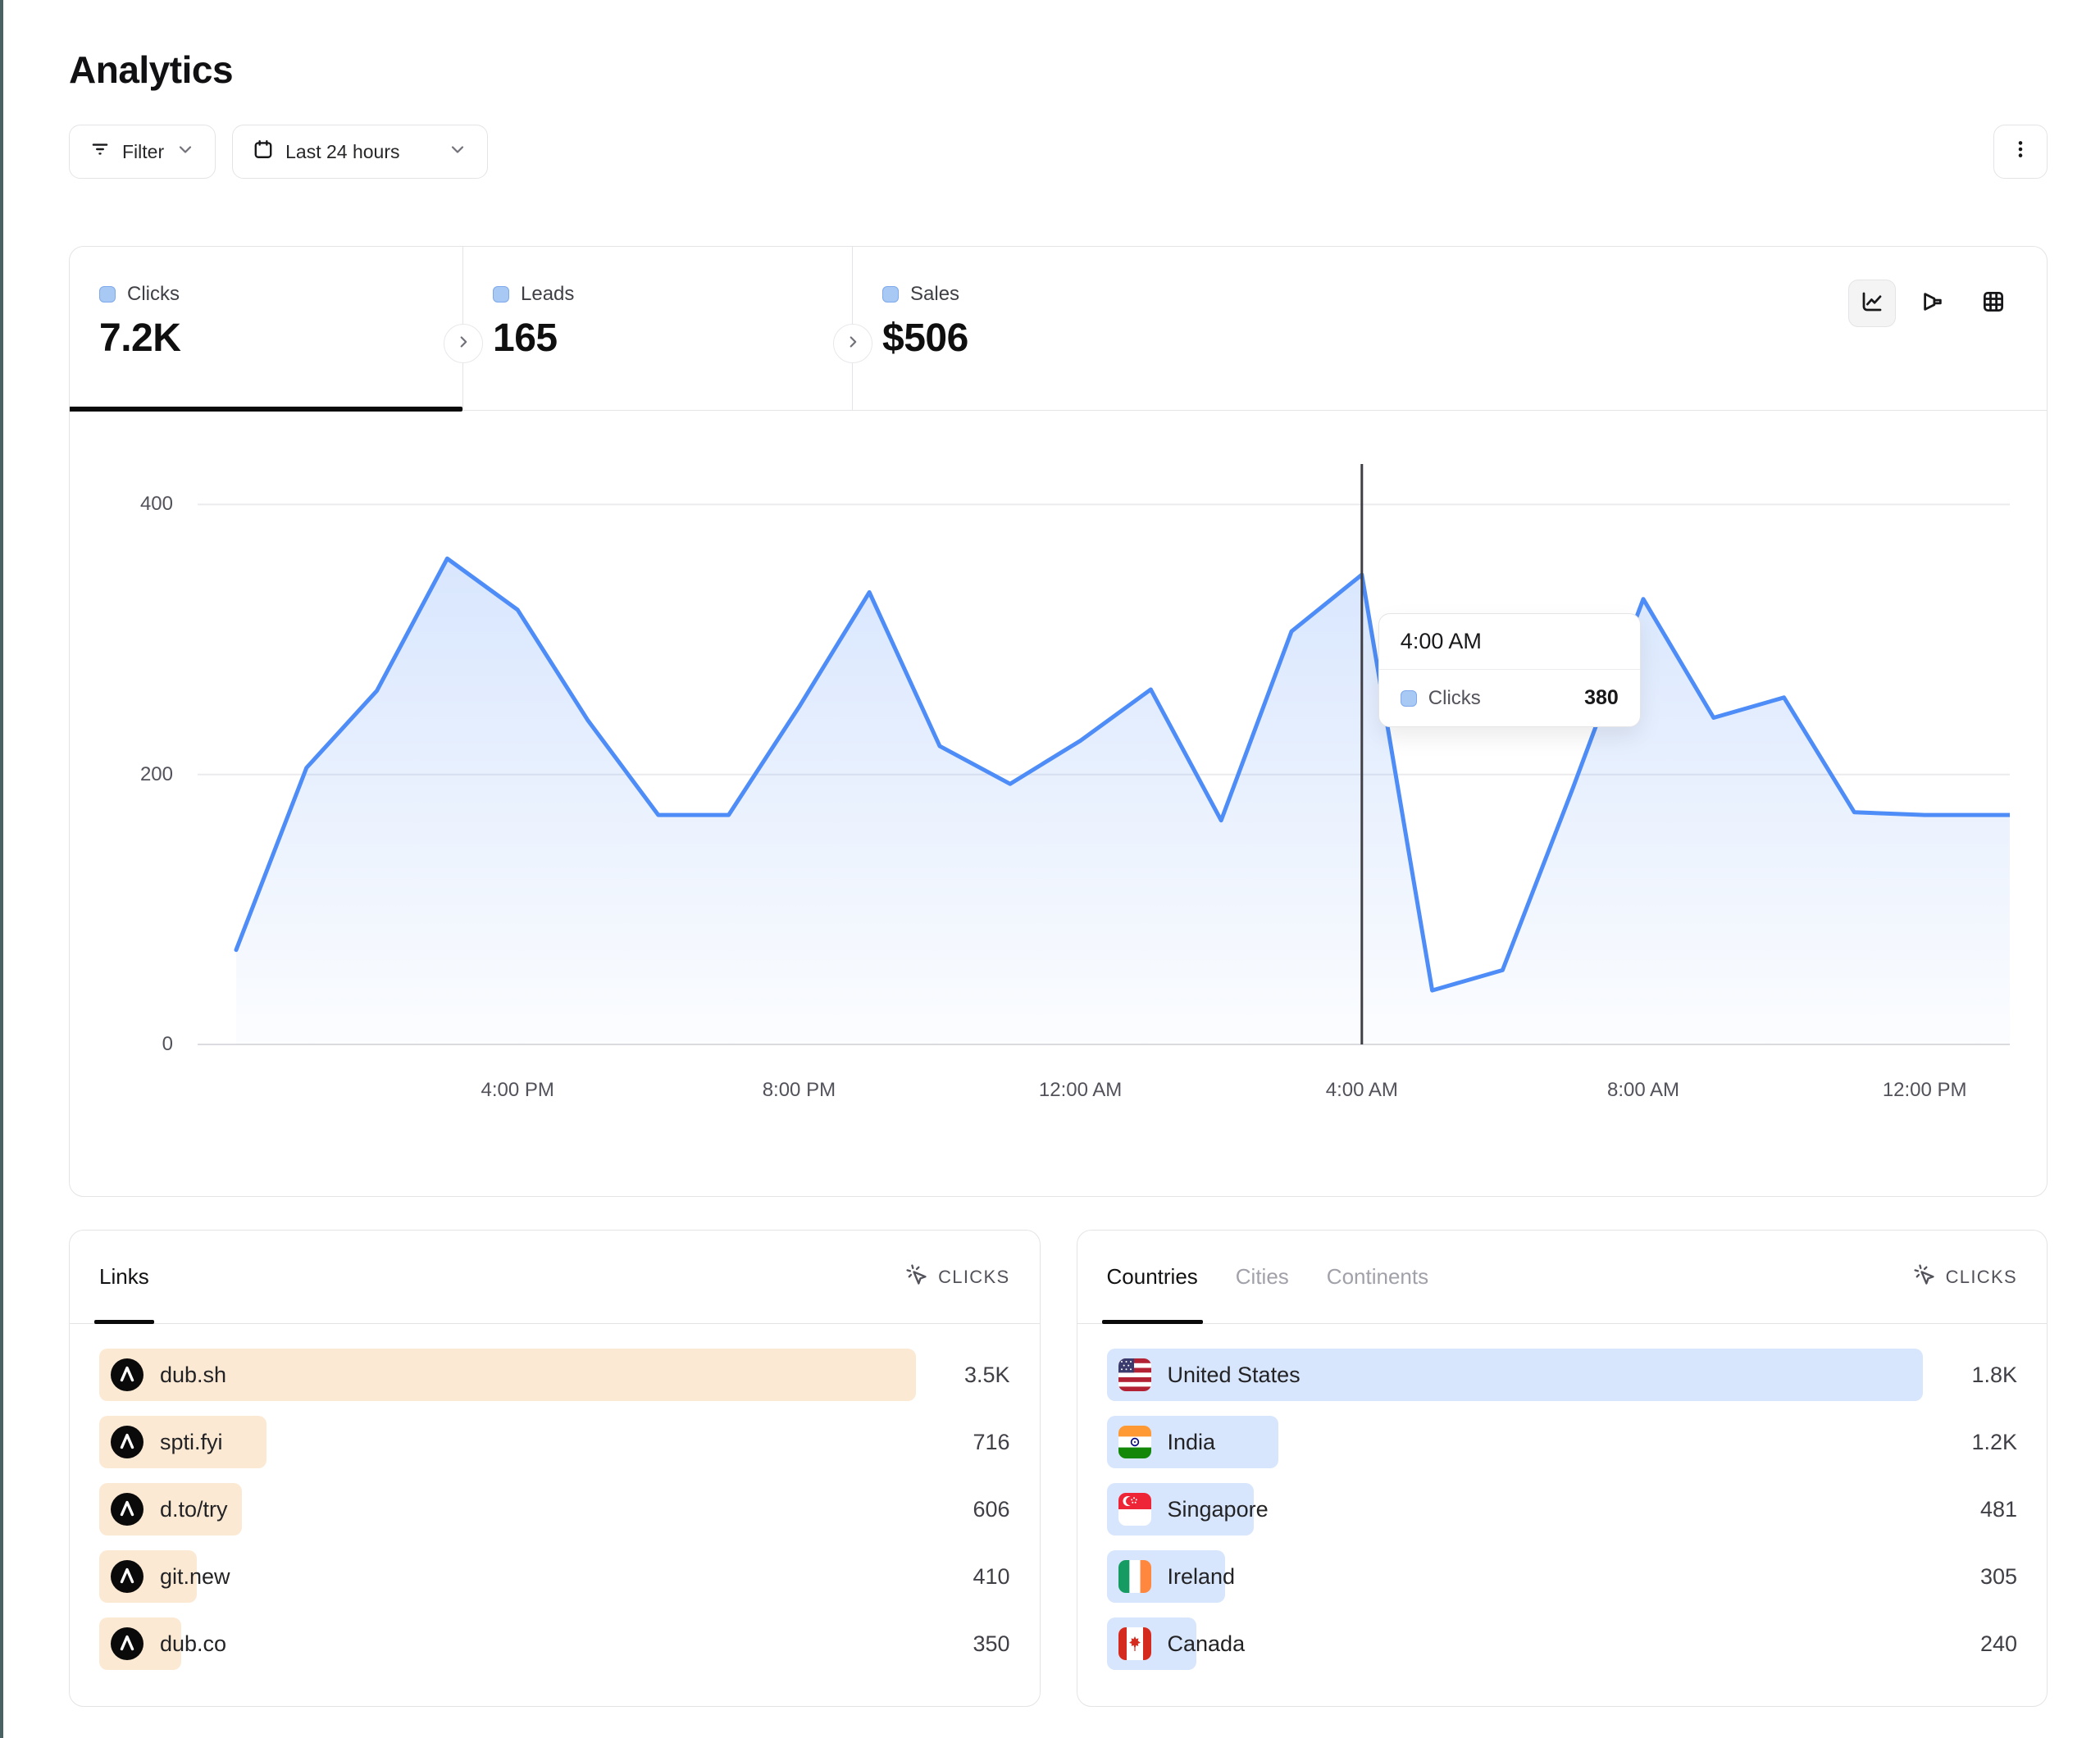 The image size is (2100, 1738). What do you see at coordinates (194, 1509) in the screenshot?
I see `row-label: d.to/try` at bounding box center [194, 1509].